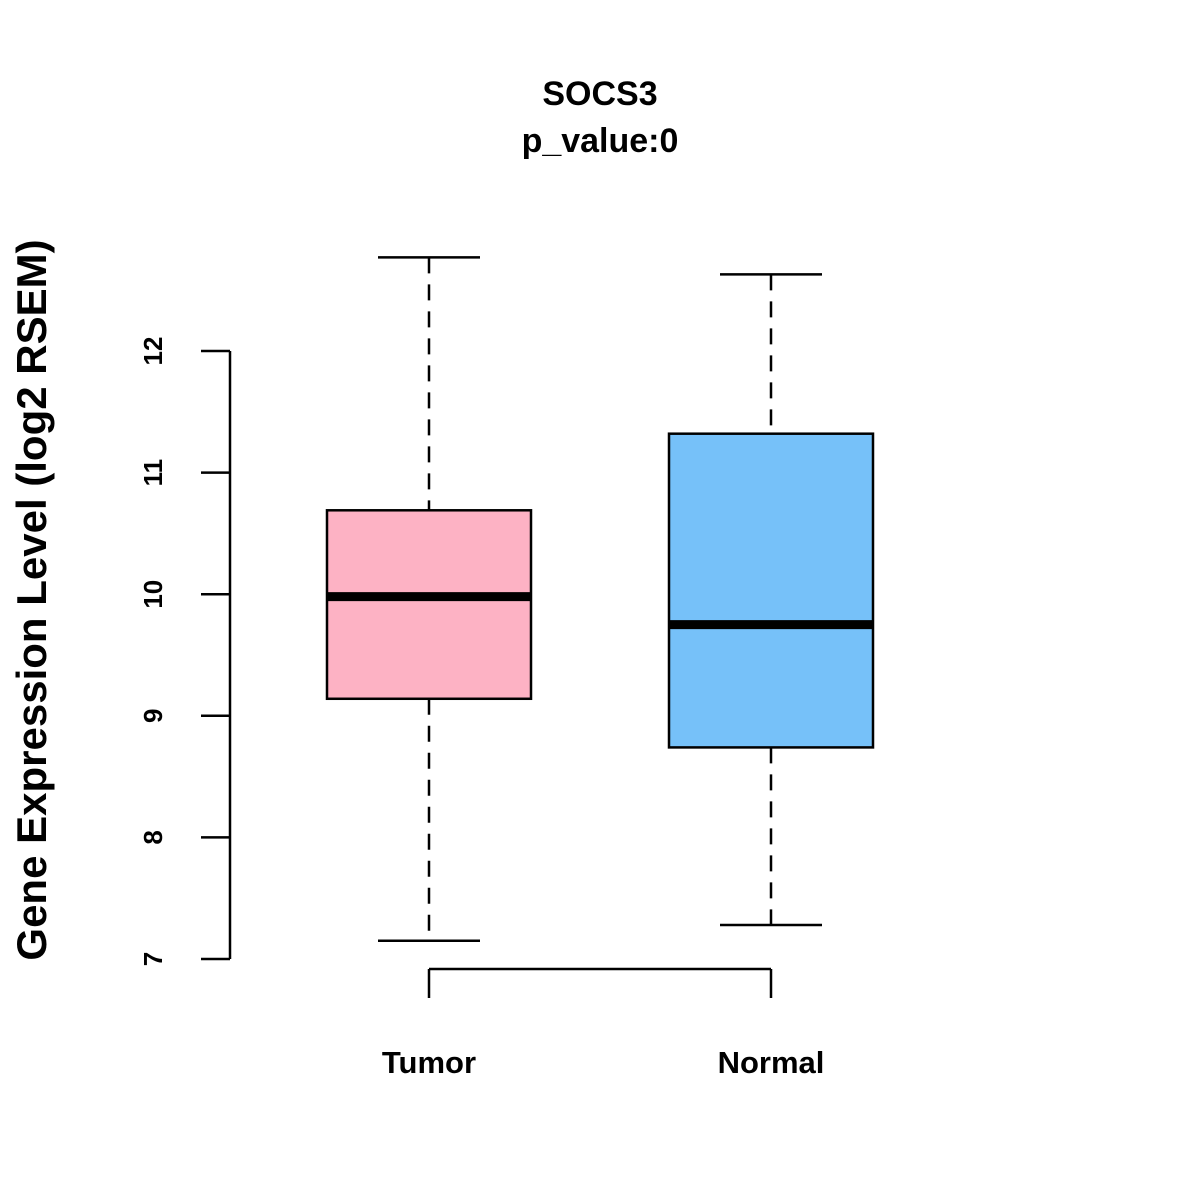  I want to click on y-tick-label: 11, so click(153, 473).